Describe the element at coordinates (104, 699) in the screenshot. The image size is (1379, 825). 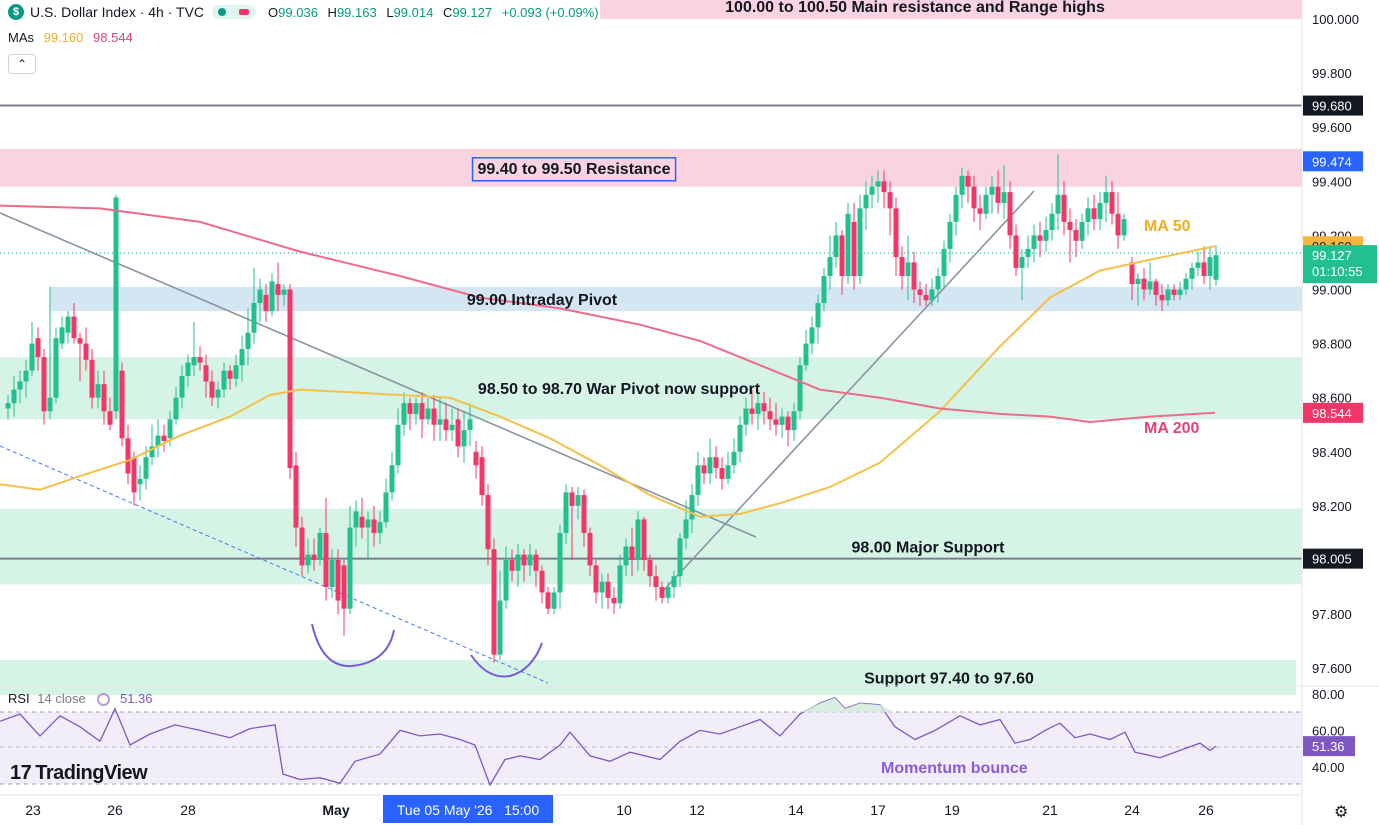
I see `sync-icon` at that location.